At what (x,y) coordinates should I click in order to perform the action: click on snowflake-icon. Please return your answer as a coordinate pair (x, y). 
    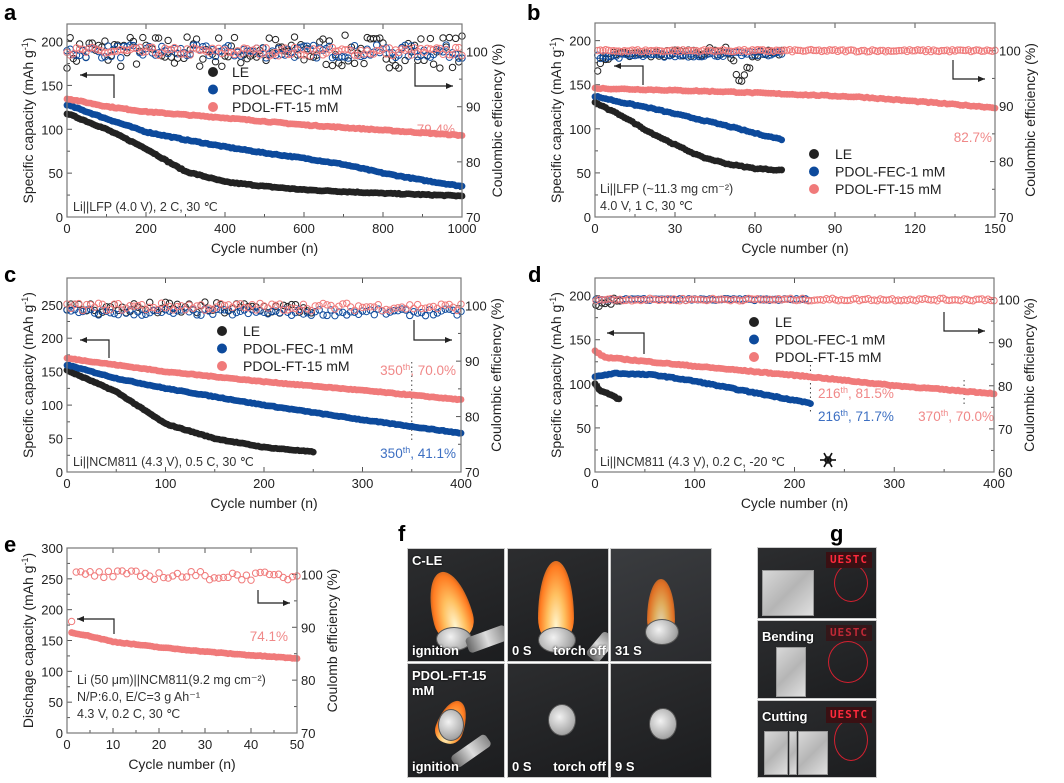
    Looking at the image, I should click on (828, 460).